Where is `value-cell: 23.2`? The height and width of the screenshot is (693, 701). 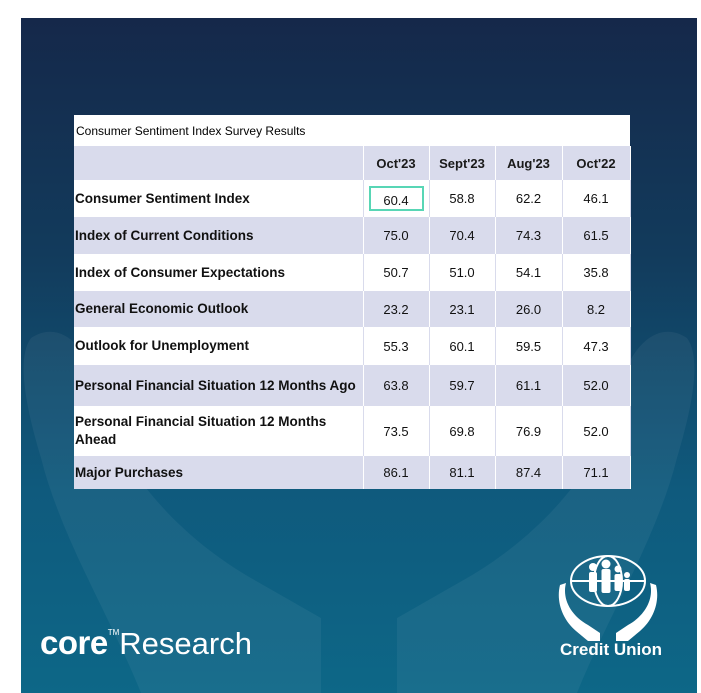
value-cell: 23.2 is located at coordinates (396, 309).